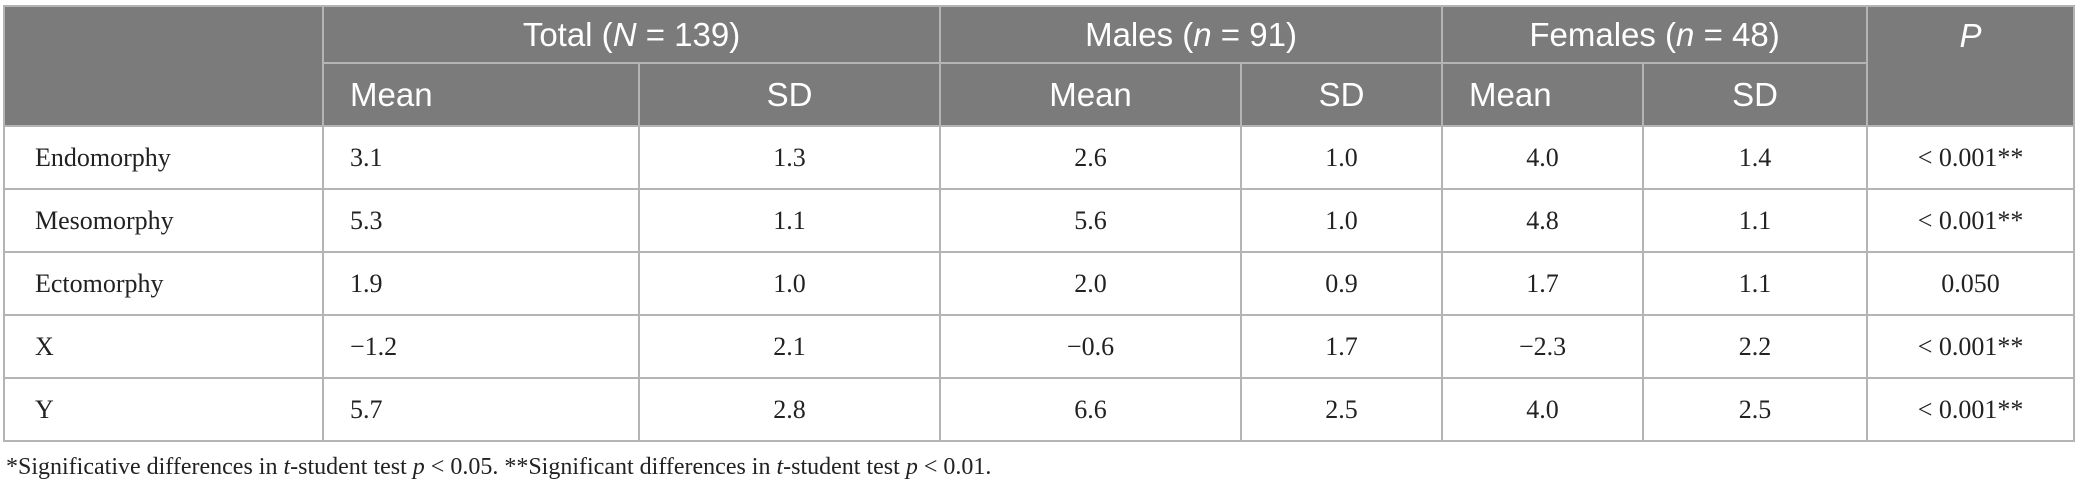 This screenshot has width=2077, height=493. I want to click on cell-total-sd: 1.1, so click(789, 220).